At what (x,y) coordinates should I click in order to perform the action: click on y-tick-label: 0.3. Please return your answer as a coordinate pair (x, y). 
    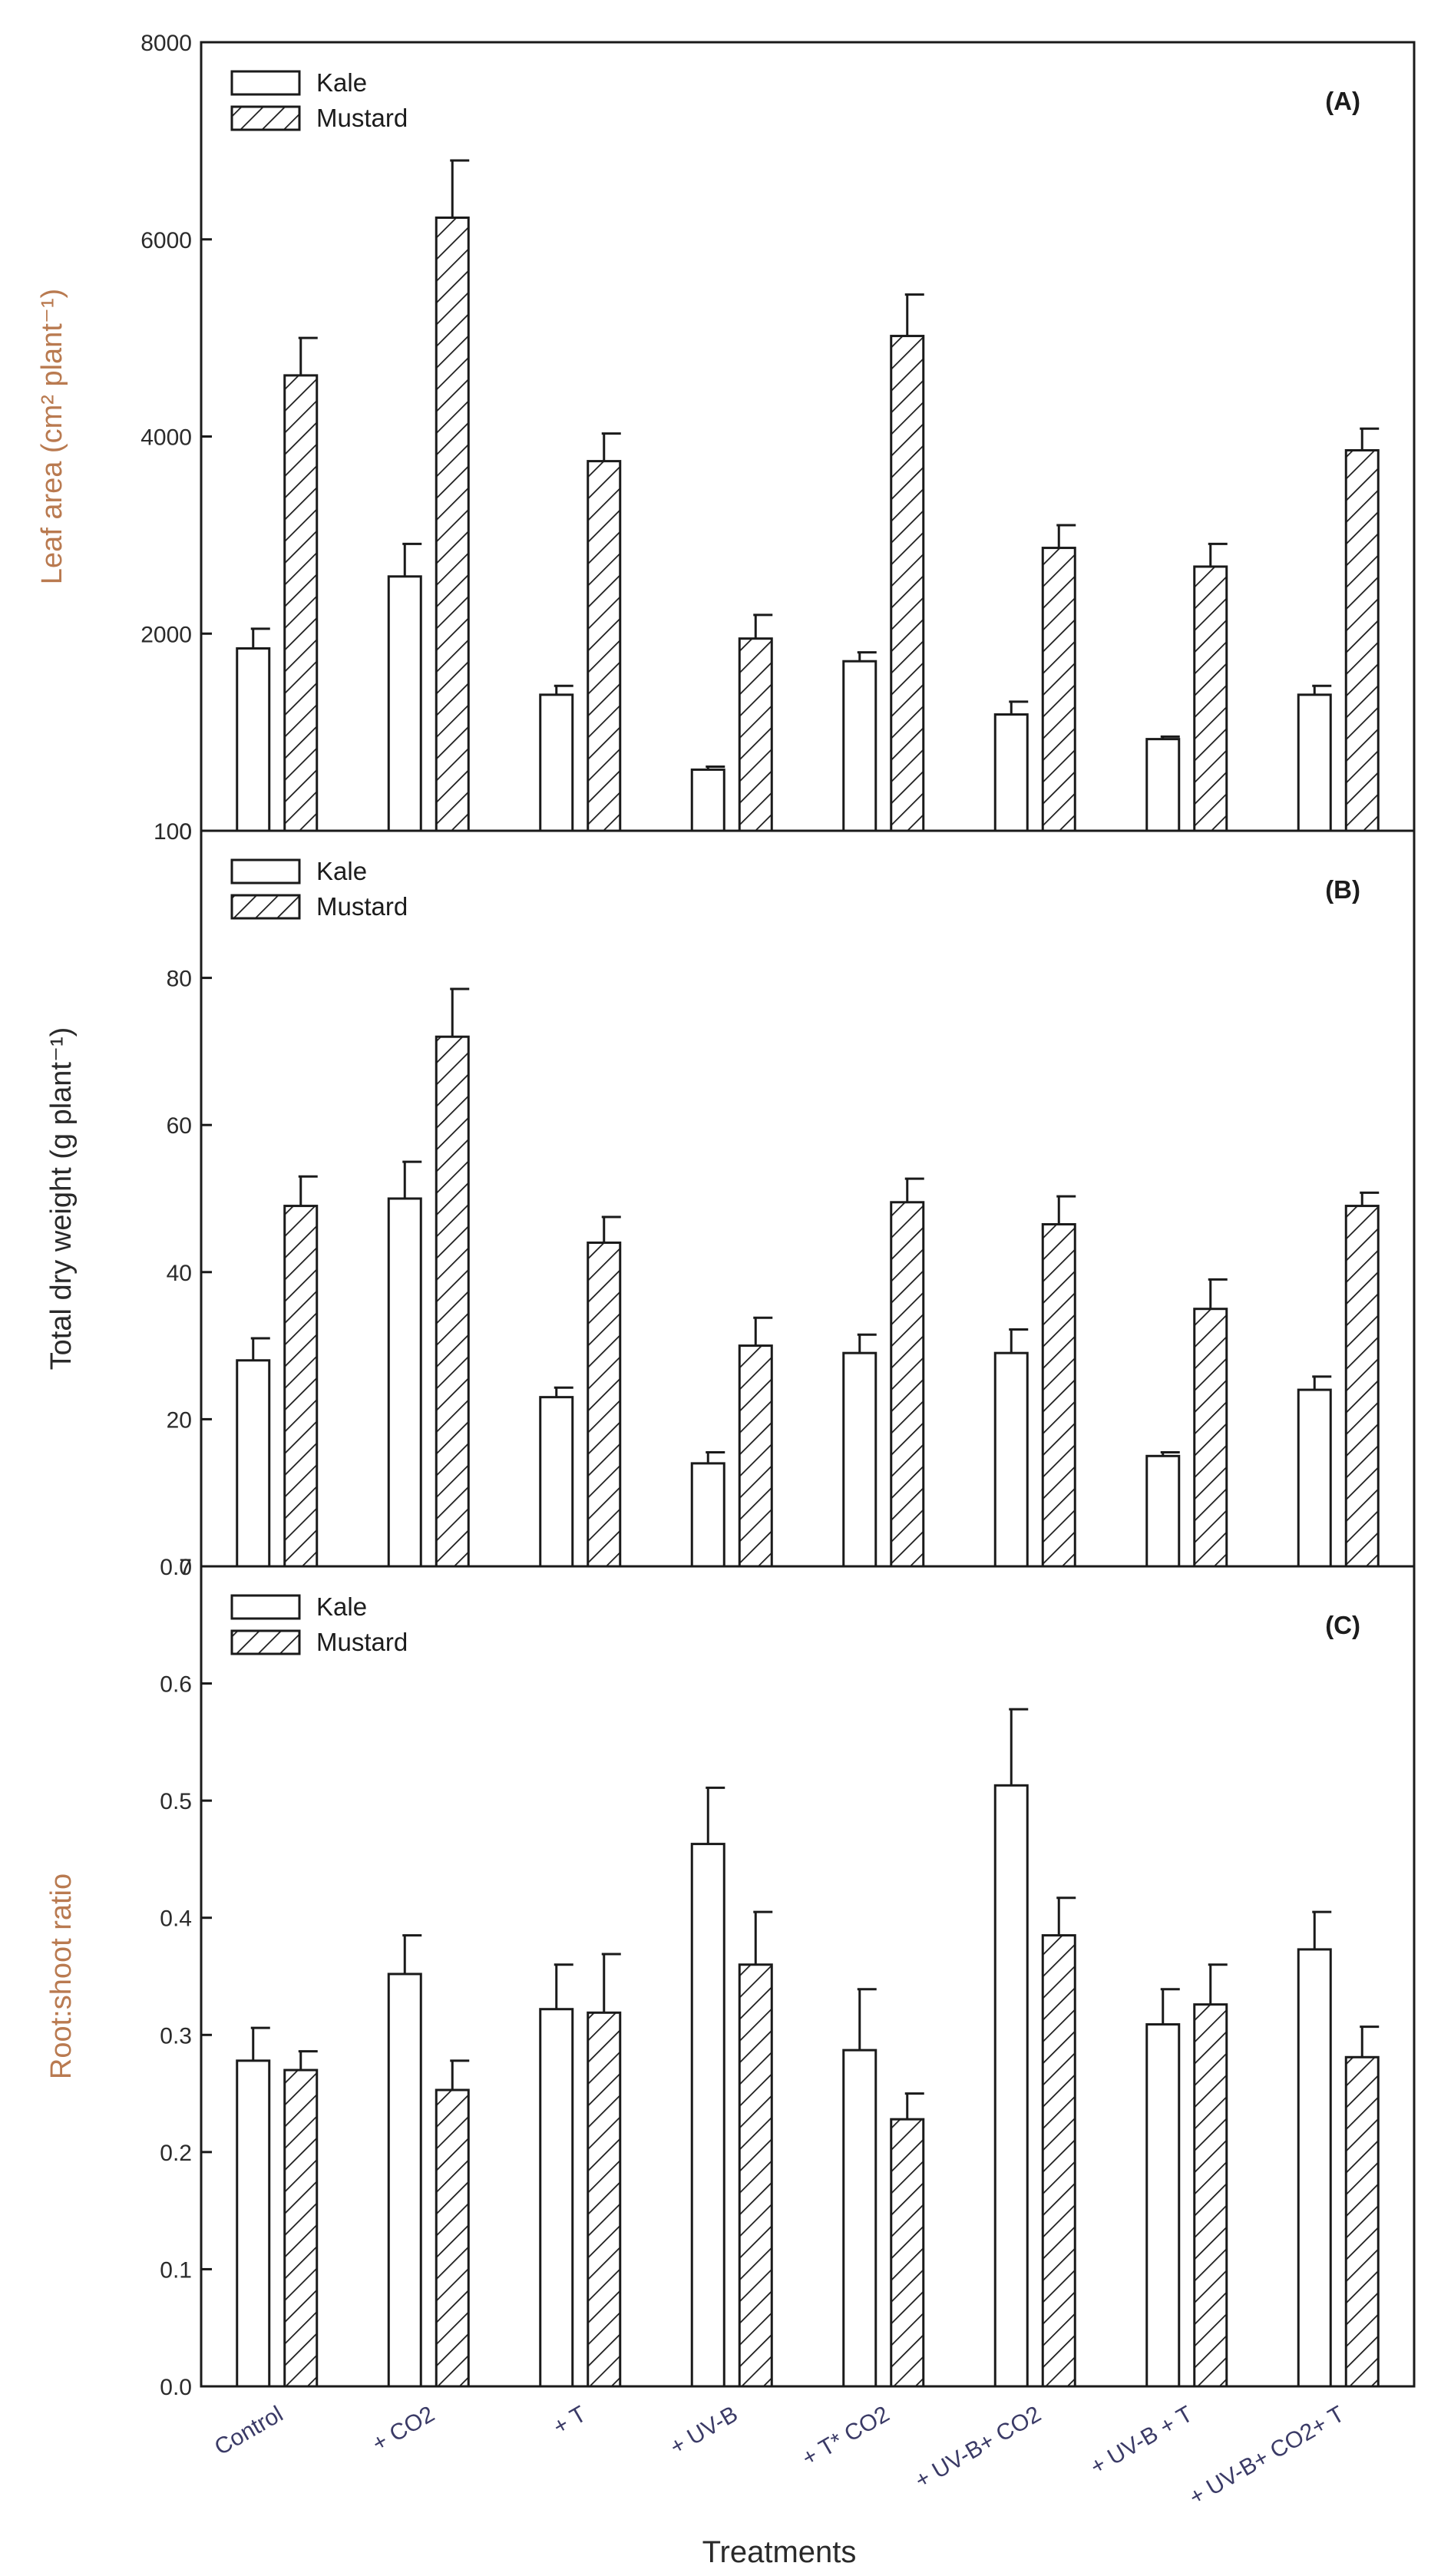
    Looking at the image, I should click on (176, 2036).